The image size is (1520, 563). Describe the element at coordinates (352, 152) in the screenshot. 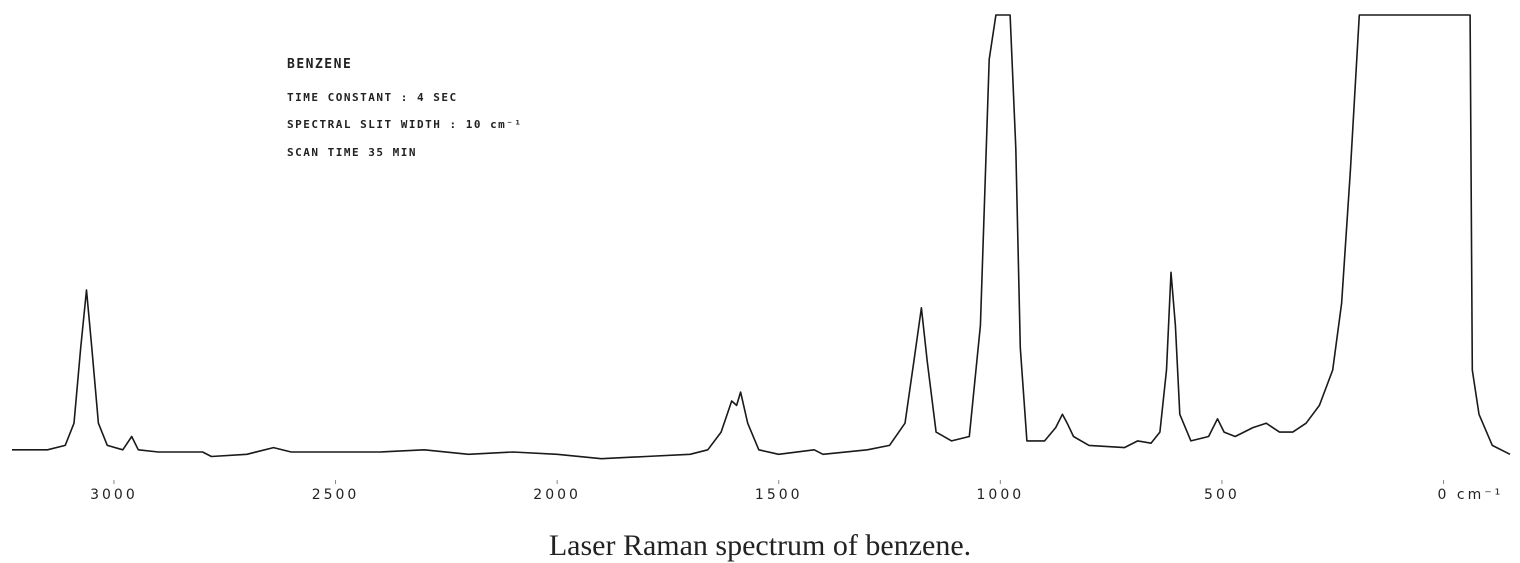

I see `annotation: SCAN TIME 35 MIN` at that location.